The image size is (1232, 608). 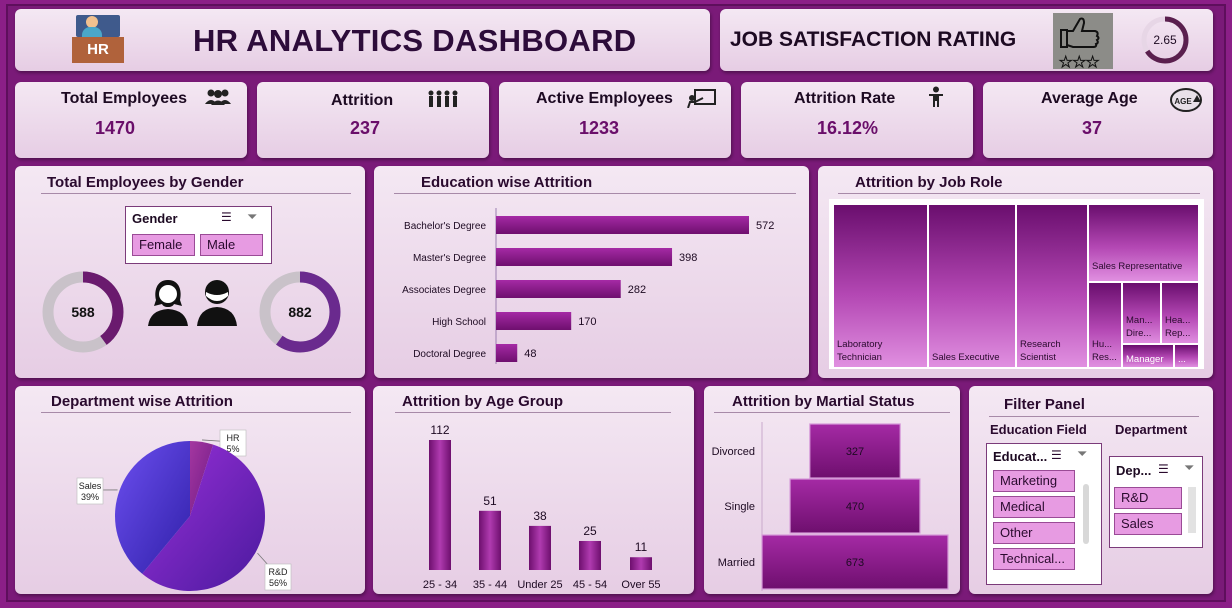 What do you see at coordinates (90, 497) in the screenshot?
I see `pie-percent-label: 39%` at bounding box center [90, 497].